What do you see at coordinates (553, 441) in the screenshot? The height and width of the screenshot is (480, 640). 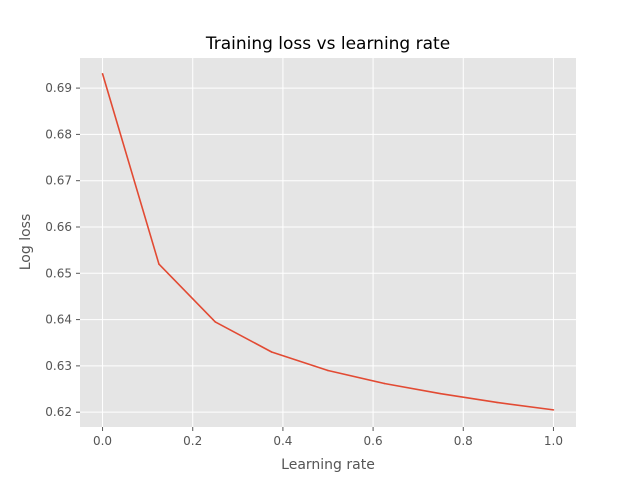 I see `x-tick-label: 1.0` at bounding box center [553, 441].